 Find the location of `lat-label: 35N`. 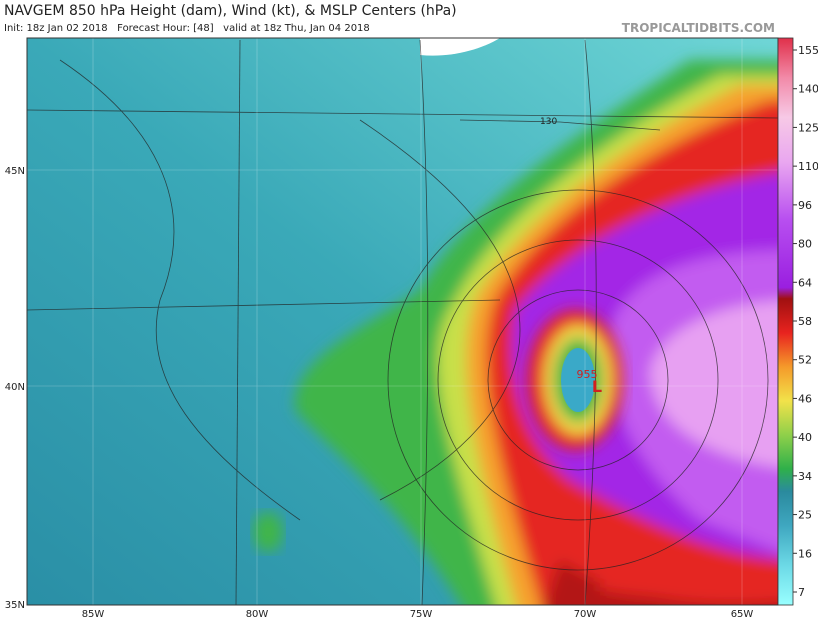

lat-label: 35N is located at coordinates (15, 605).